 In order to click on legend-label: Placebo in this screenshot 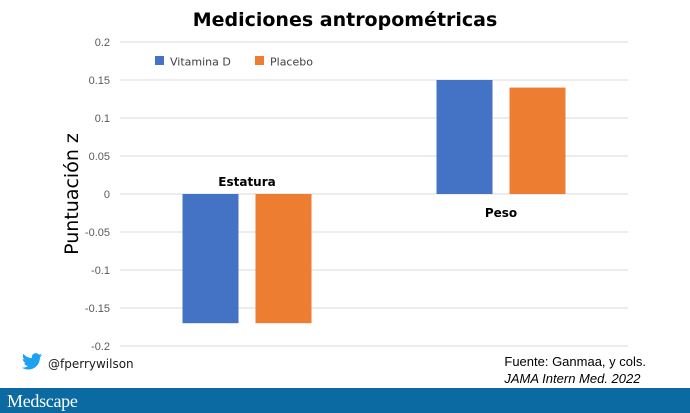, I will do `click(291, 62)`.